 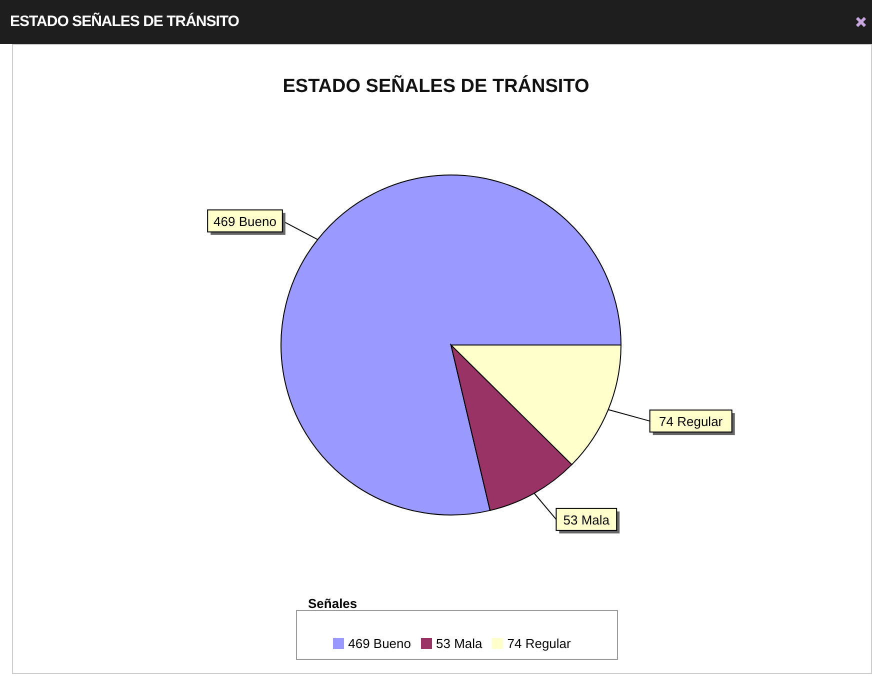 I want to click on text: ESTADO SEÑALES DE TRÁNSITO, so click(x=124, y=21).